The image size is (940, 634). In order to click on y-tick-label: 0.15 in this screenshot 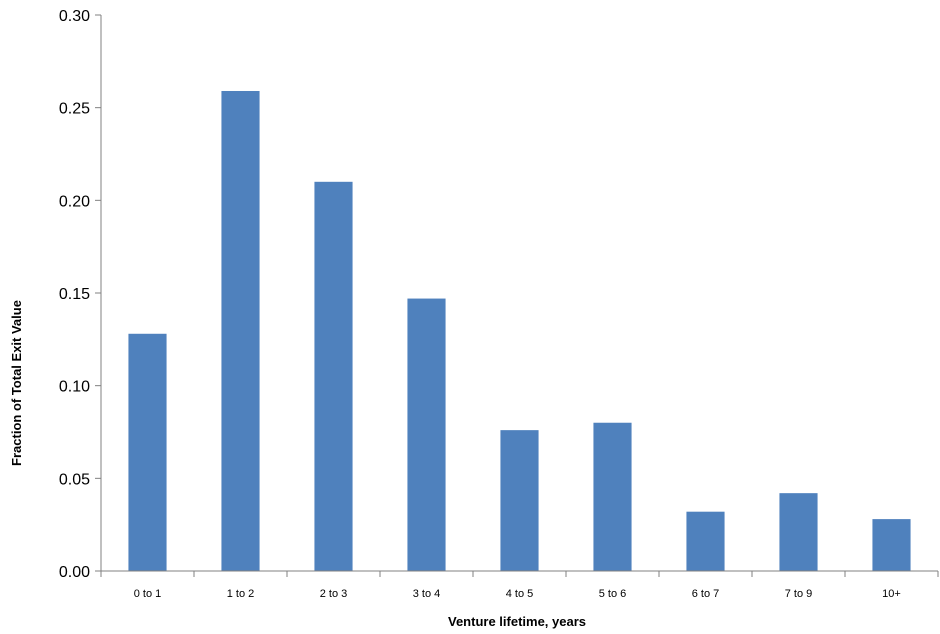, I will do `click(74, 294)`.